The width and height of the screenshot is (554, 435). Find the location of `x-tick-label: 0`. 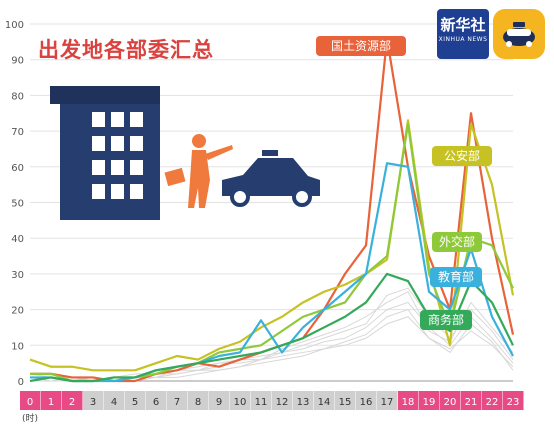

x-tick-label: 0 is located at coordinates (30, 402).